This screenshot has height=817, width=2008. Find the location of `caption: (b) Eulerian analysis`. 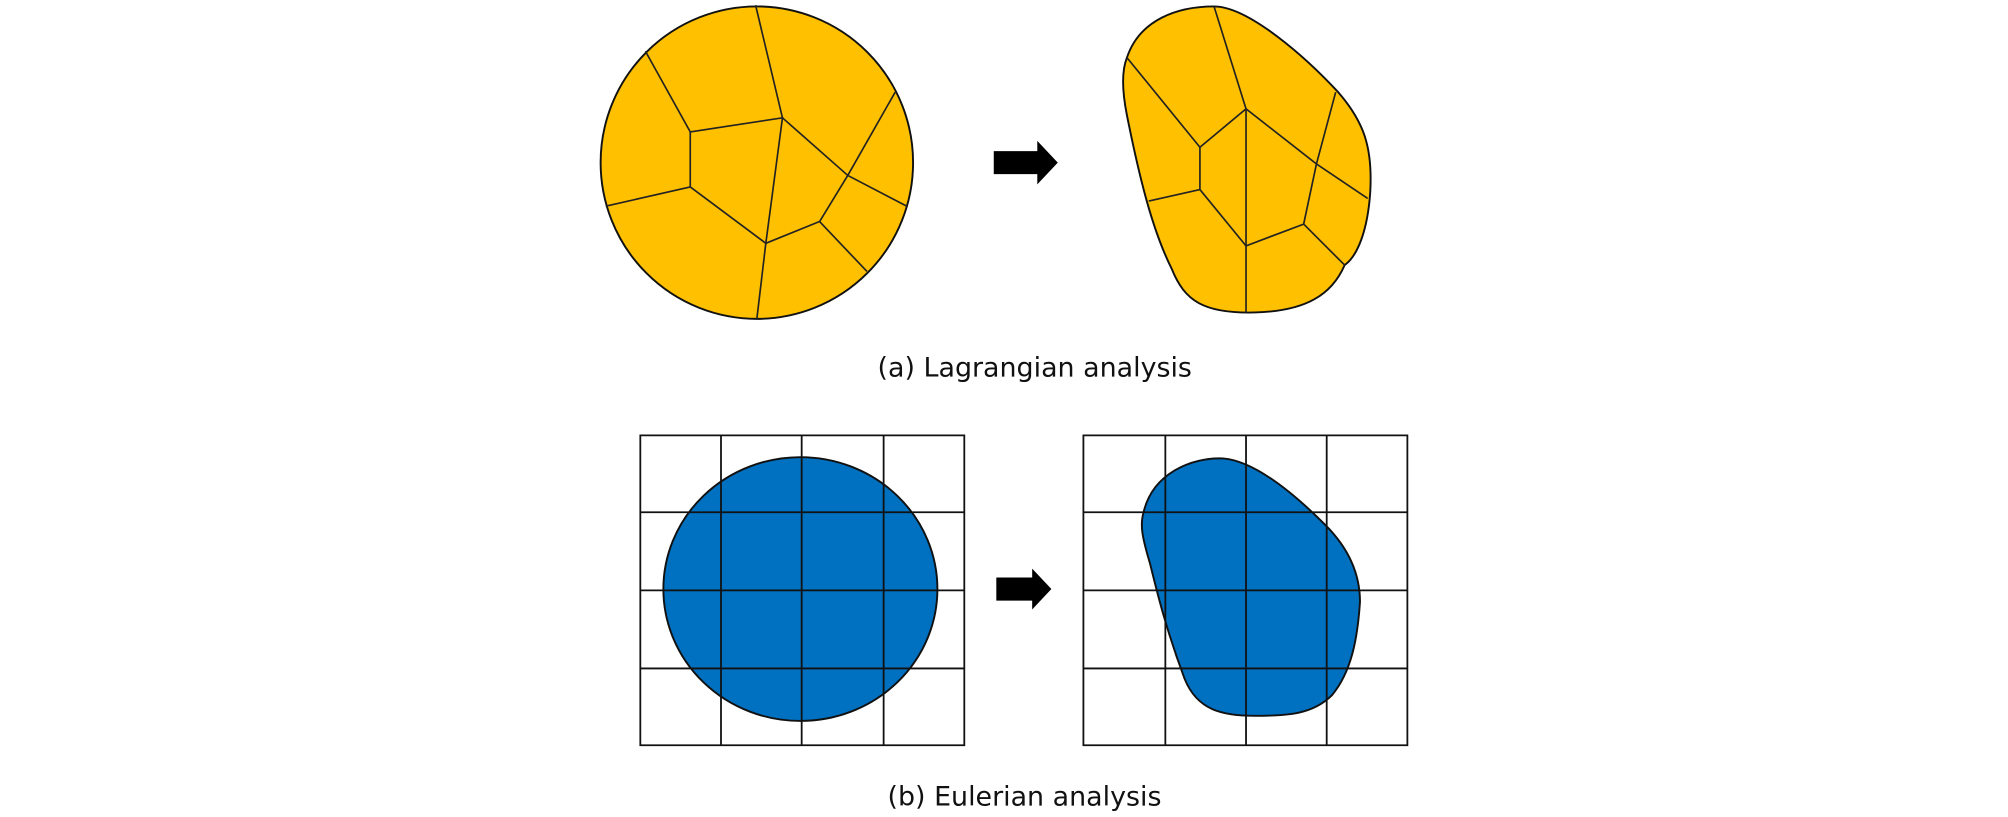

caption: (b) Eulerian analysis is located at coordinates (1025, 796).